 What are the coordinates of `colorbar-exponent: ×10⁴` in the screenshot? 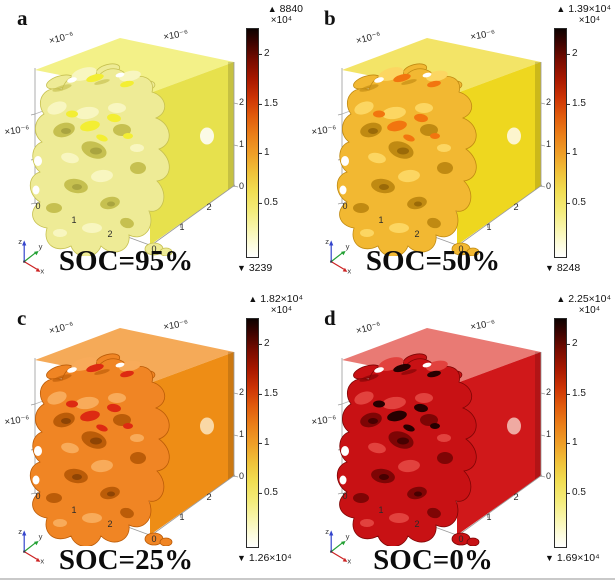 It's located at (589, 310).